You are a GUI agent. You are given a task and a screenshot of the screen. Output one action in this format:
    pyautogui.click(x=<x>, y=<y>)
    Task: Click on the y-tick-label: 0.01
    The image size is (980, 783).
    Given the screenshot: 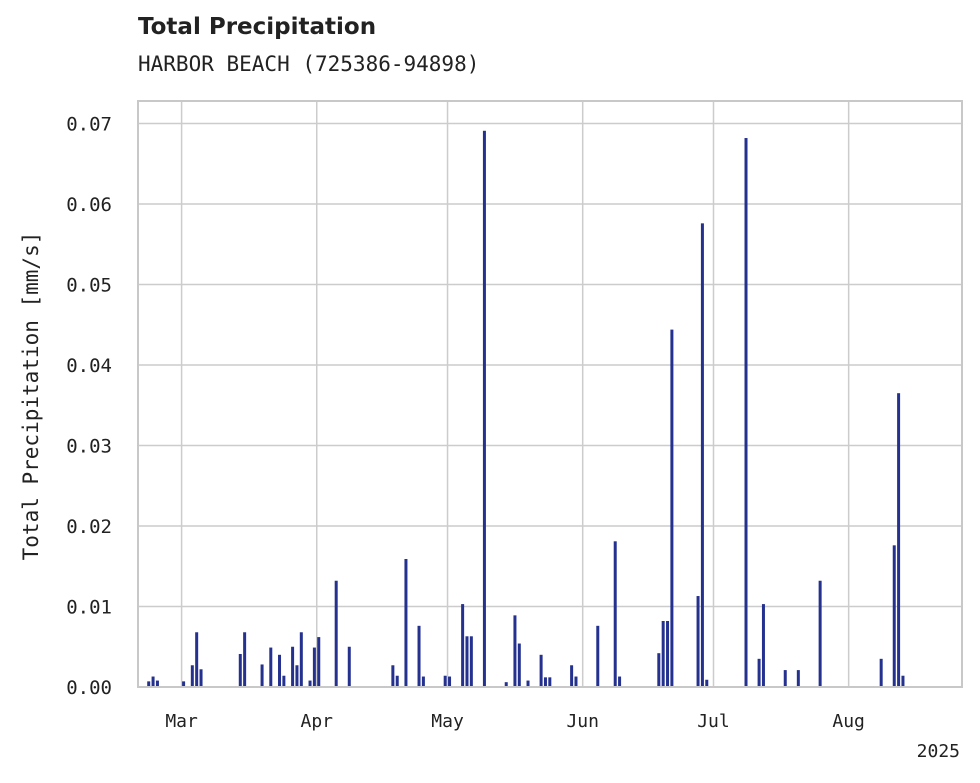 What is the action you would take?
    pyautogui.click(x=89, y=608)
    